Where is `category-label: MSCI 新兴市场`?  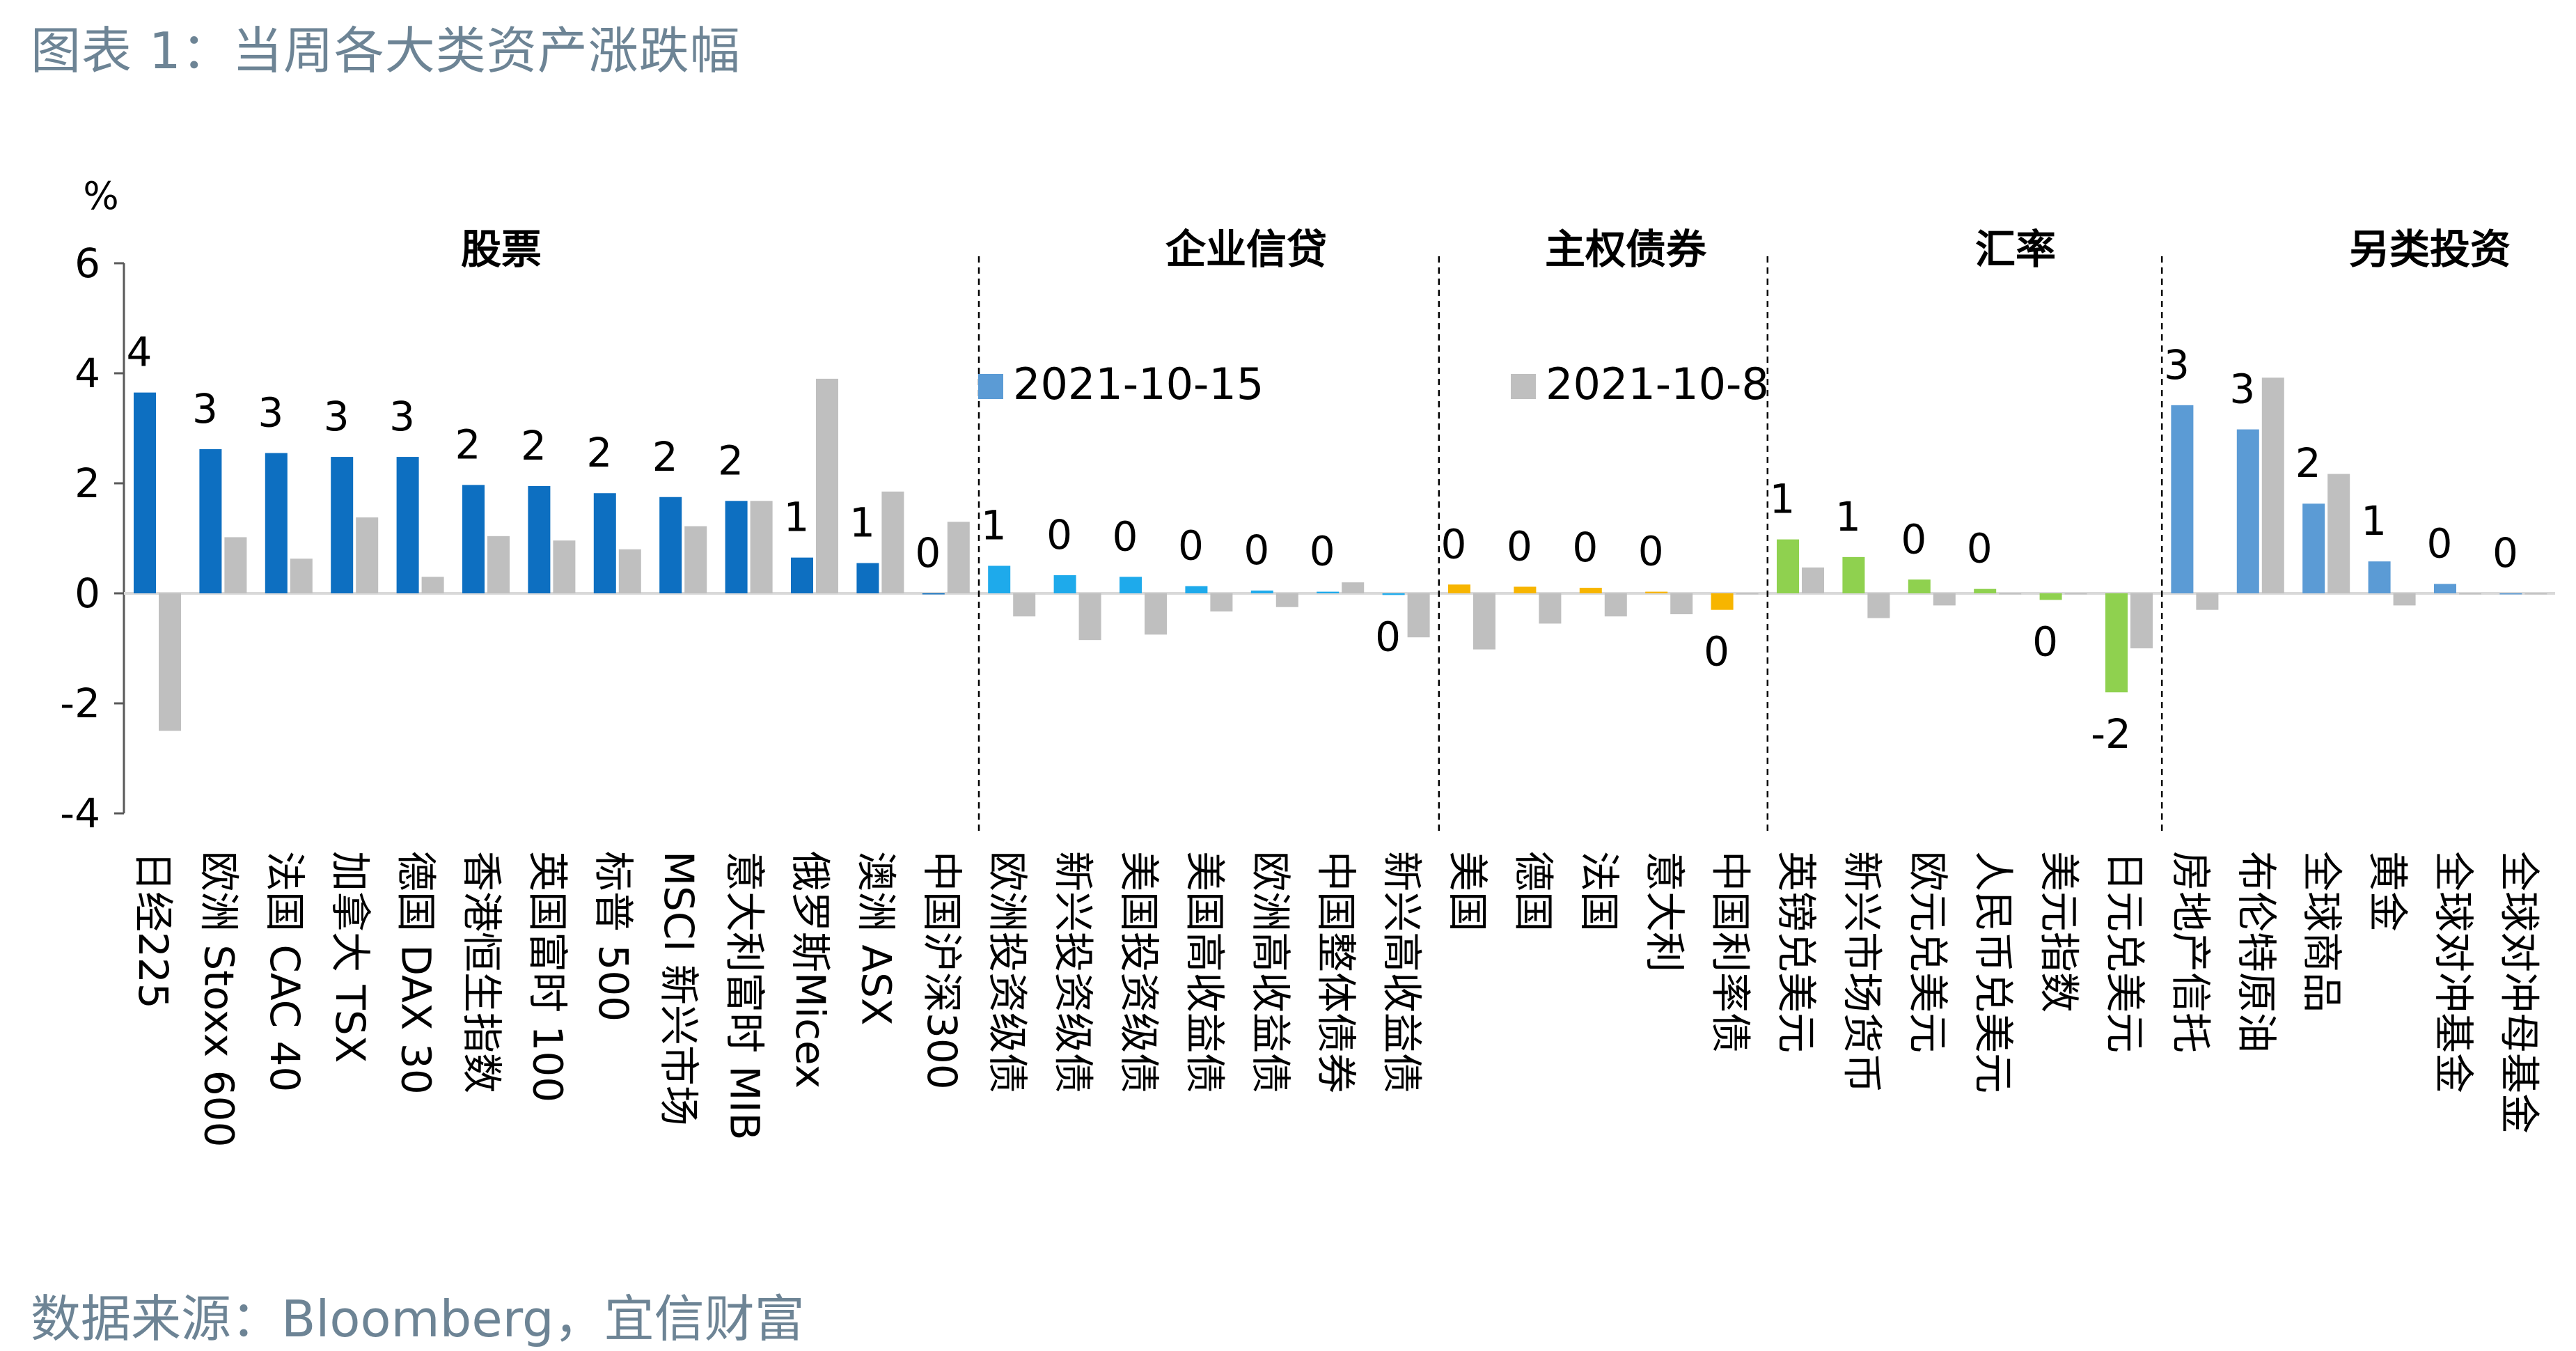 category-label: MSCI 新兴市场 is located at coordinates (678, 988).